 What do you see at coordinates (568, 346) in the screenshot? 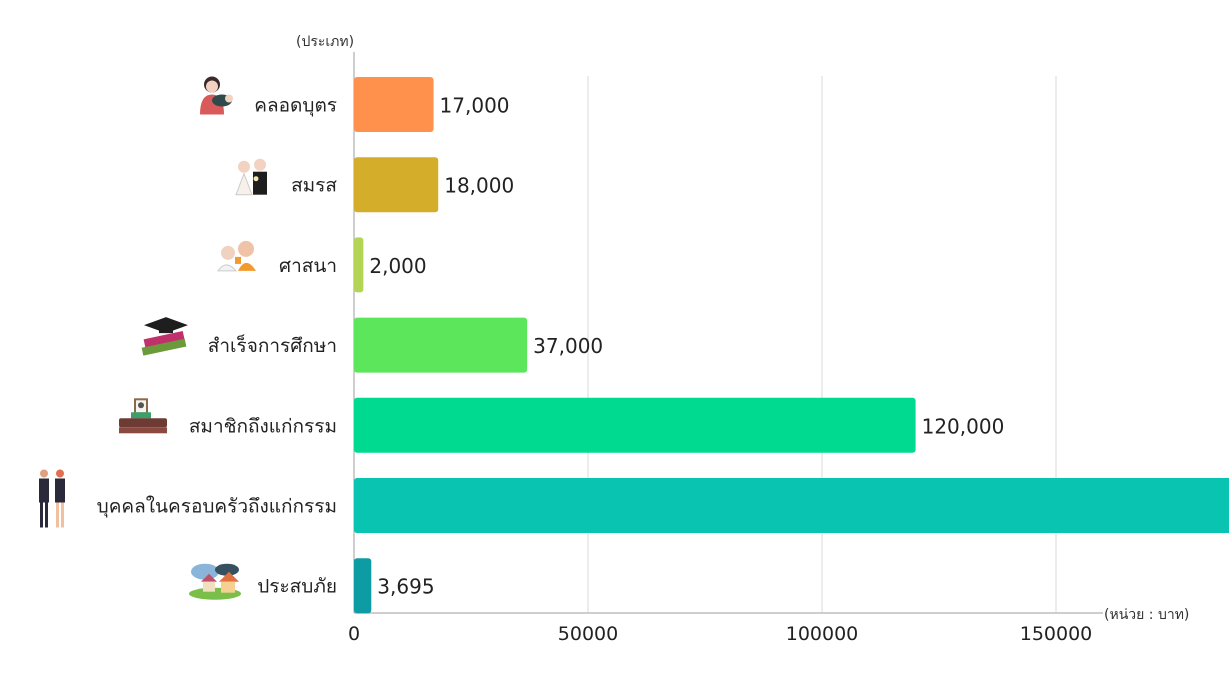
I see `data-label: 37,000` at bounding box center [568, 346].